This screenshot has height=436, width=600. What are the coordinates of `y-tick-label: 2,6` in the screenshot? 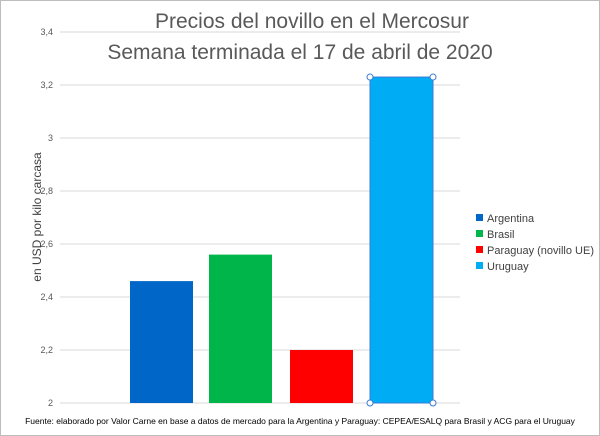 It's located at (46, 244).